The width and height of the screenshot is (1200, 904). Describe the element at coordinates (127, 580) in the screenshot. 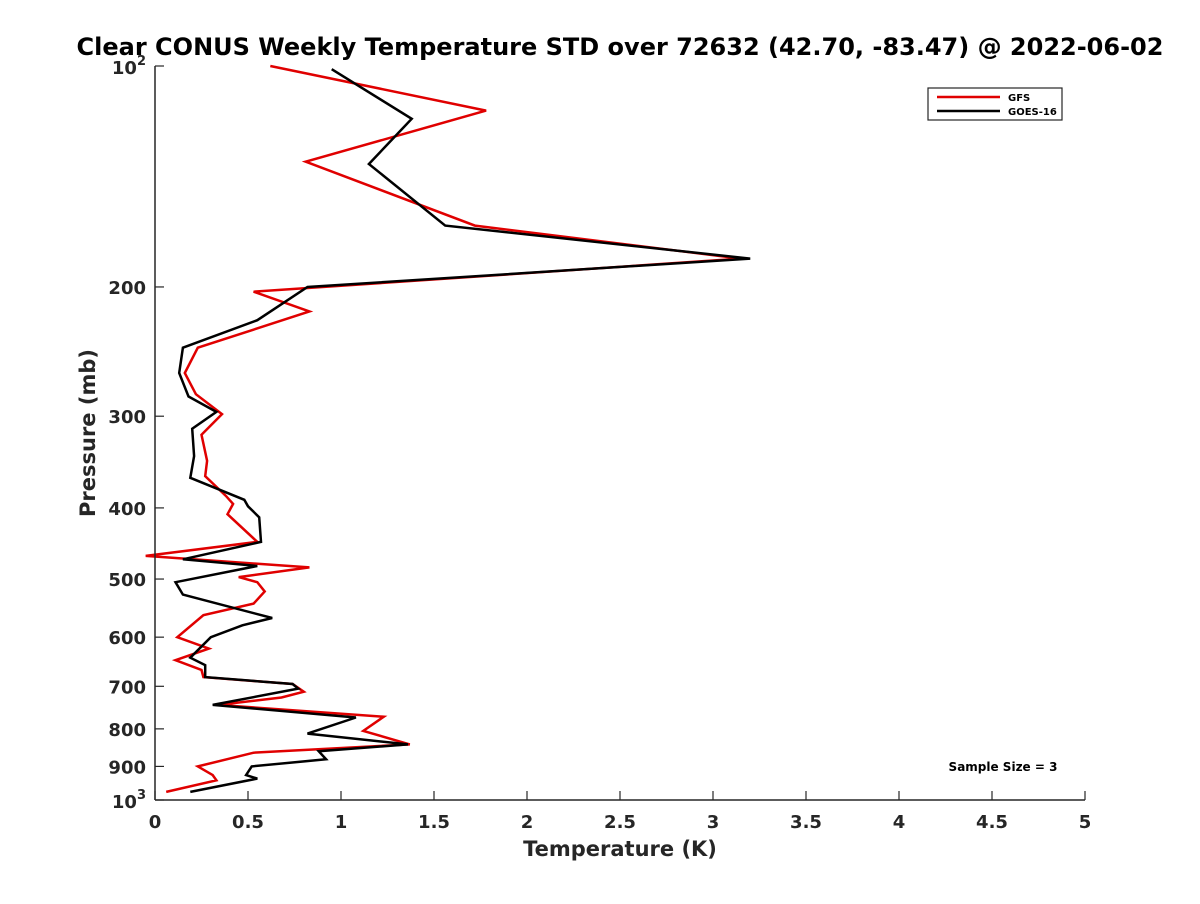

I see `y-tick-label: 500` at that location.